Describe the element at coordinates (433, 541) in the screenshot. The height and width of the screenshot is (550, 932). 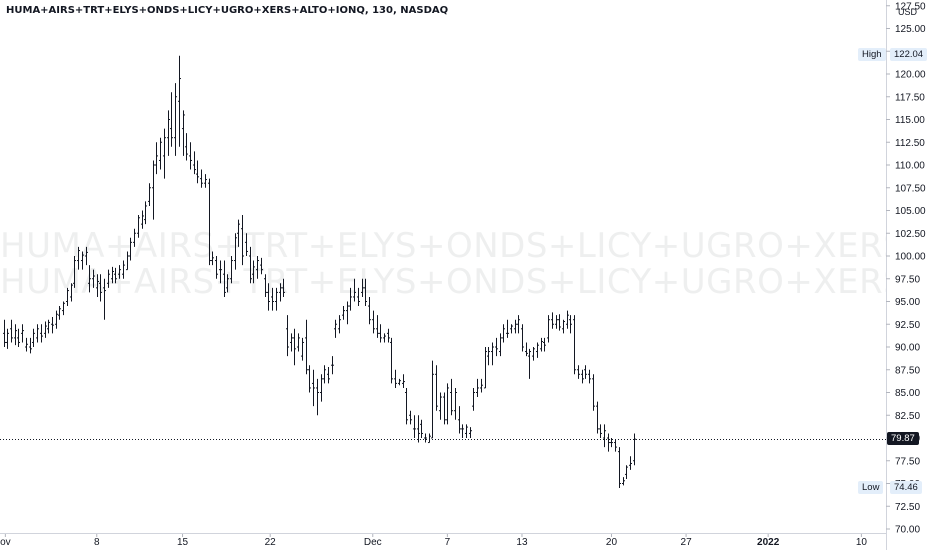
I see `time-axis: ov 8 15 22 Dec 7 13 20 27 2022 10` at that location.